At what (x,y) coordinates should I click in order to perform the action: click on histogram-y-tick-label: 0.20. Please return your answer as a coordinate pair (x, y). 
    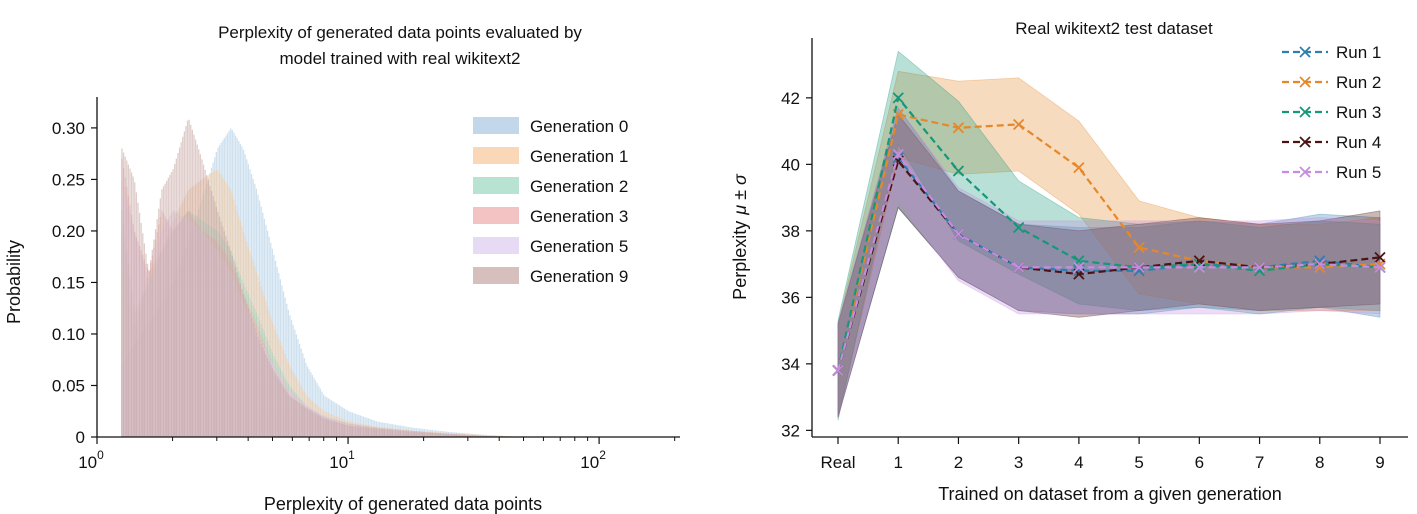
    Looking at the image, I should click on (68, 231).